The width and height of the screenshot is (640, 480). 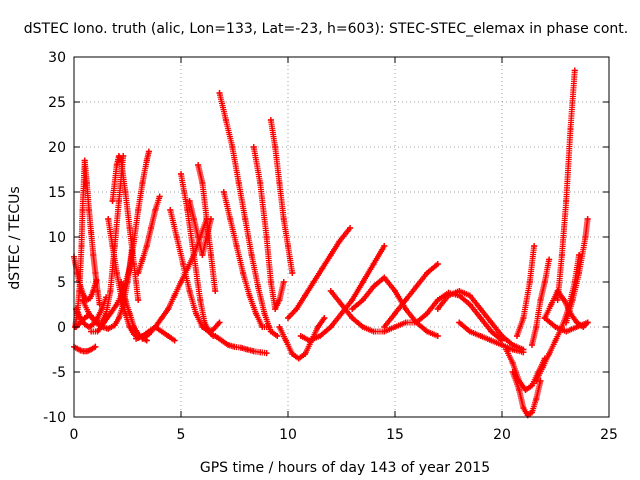 I want to click on x-tick-label: 5, so click(x=181, y=435).